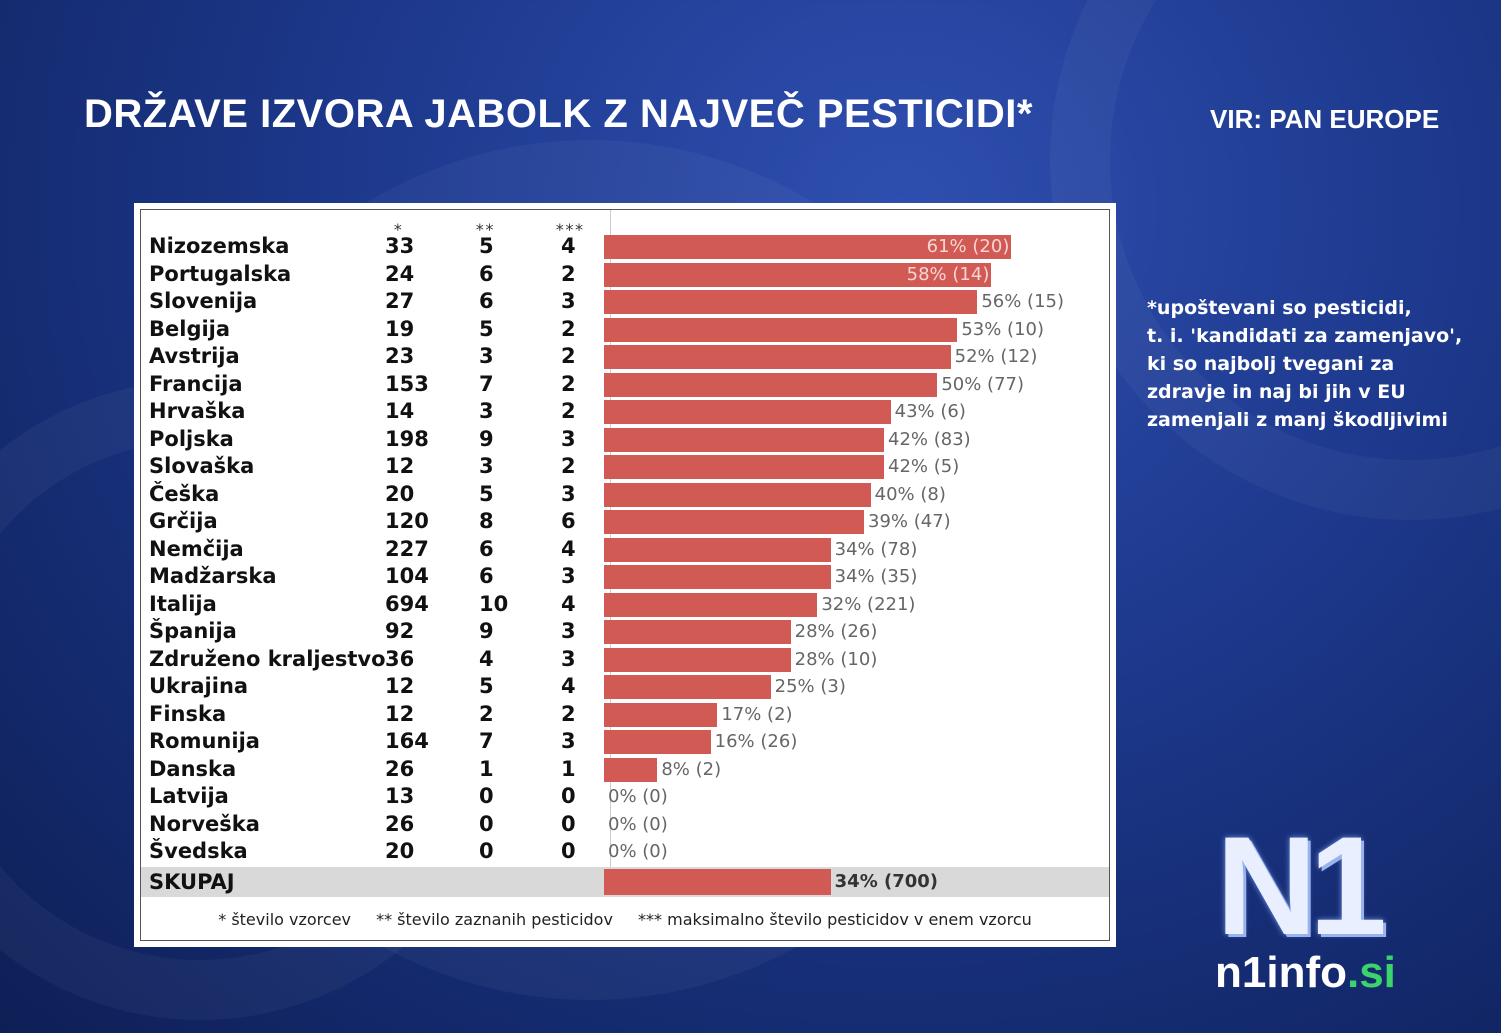 Image resolution: width=1501 pixels, height=1033 pixels. I want to click on sample-count: 12, so click(400, 466).